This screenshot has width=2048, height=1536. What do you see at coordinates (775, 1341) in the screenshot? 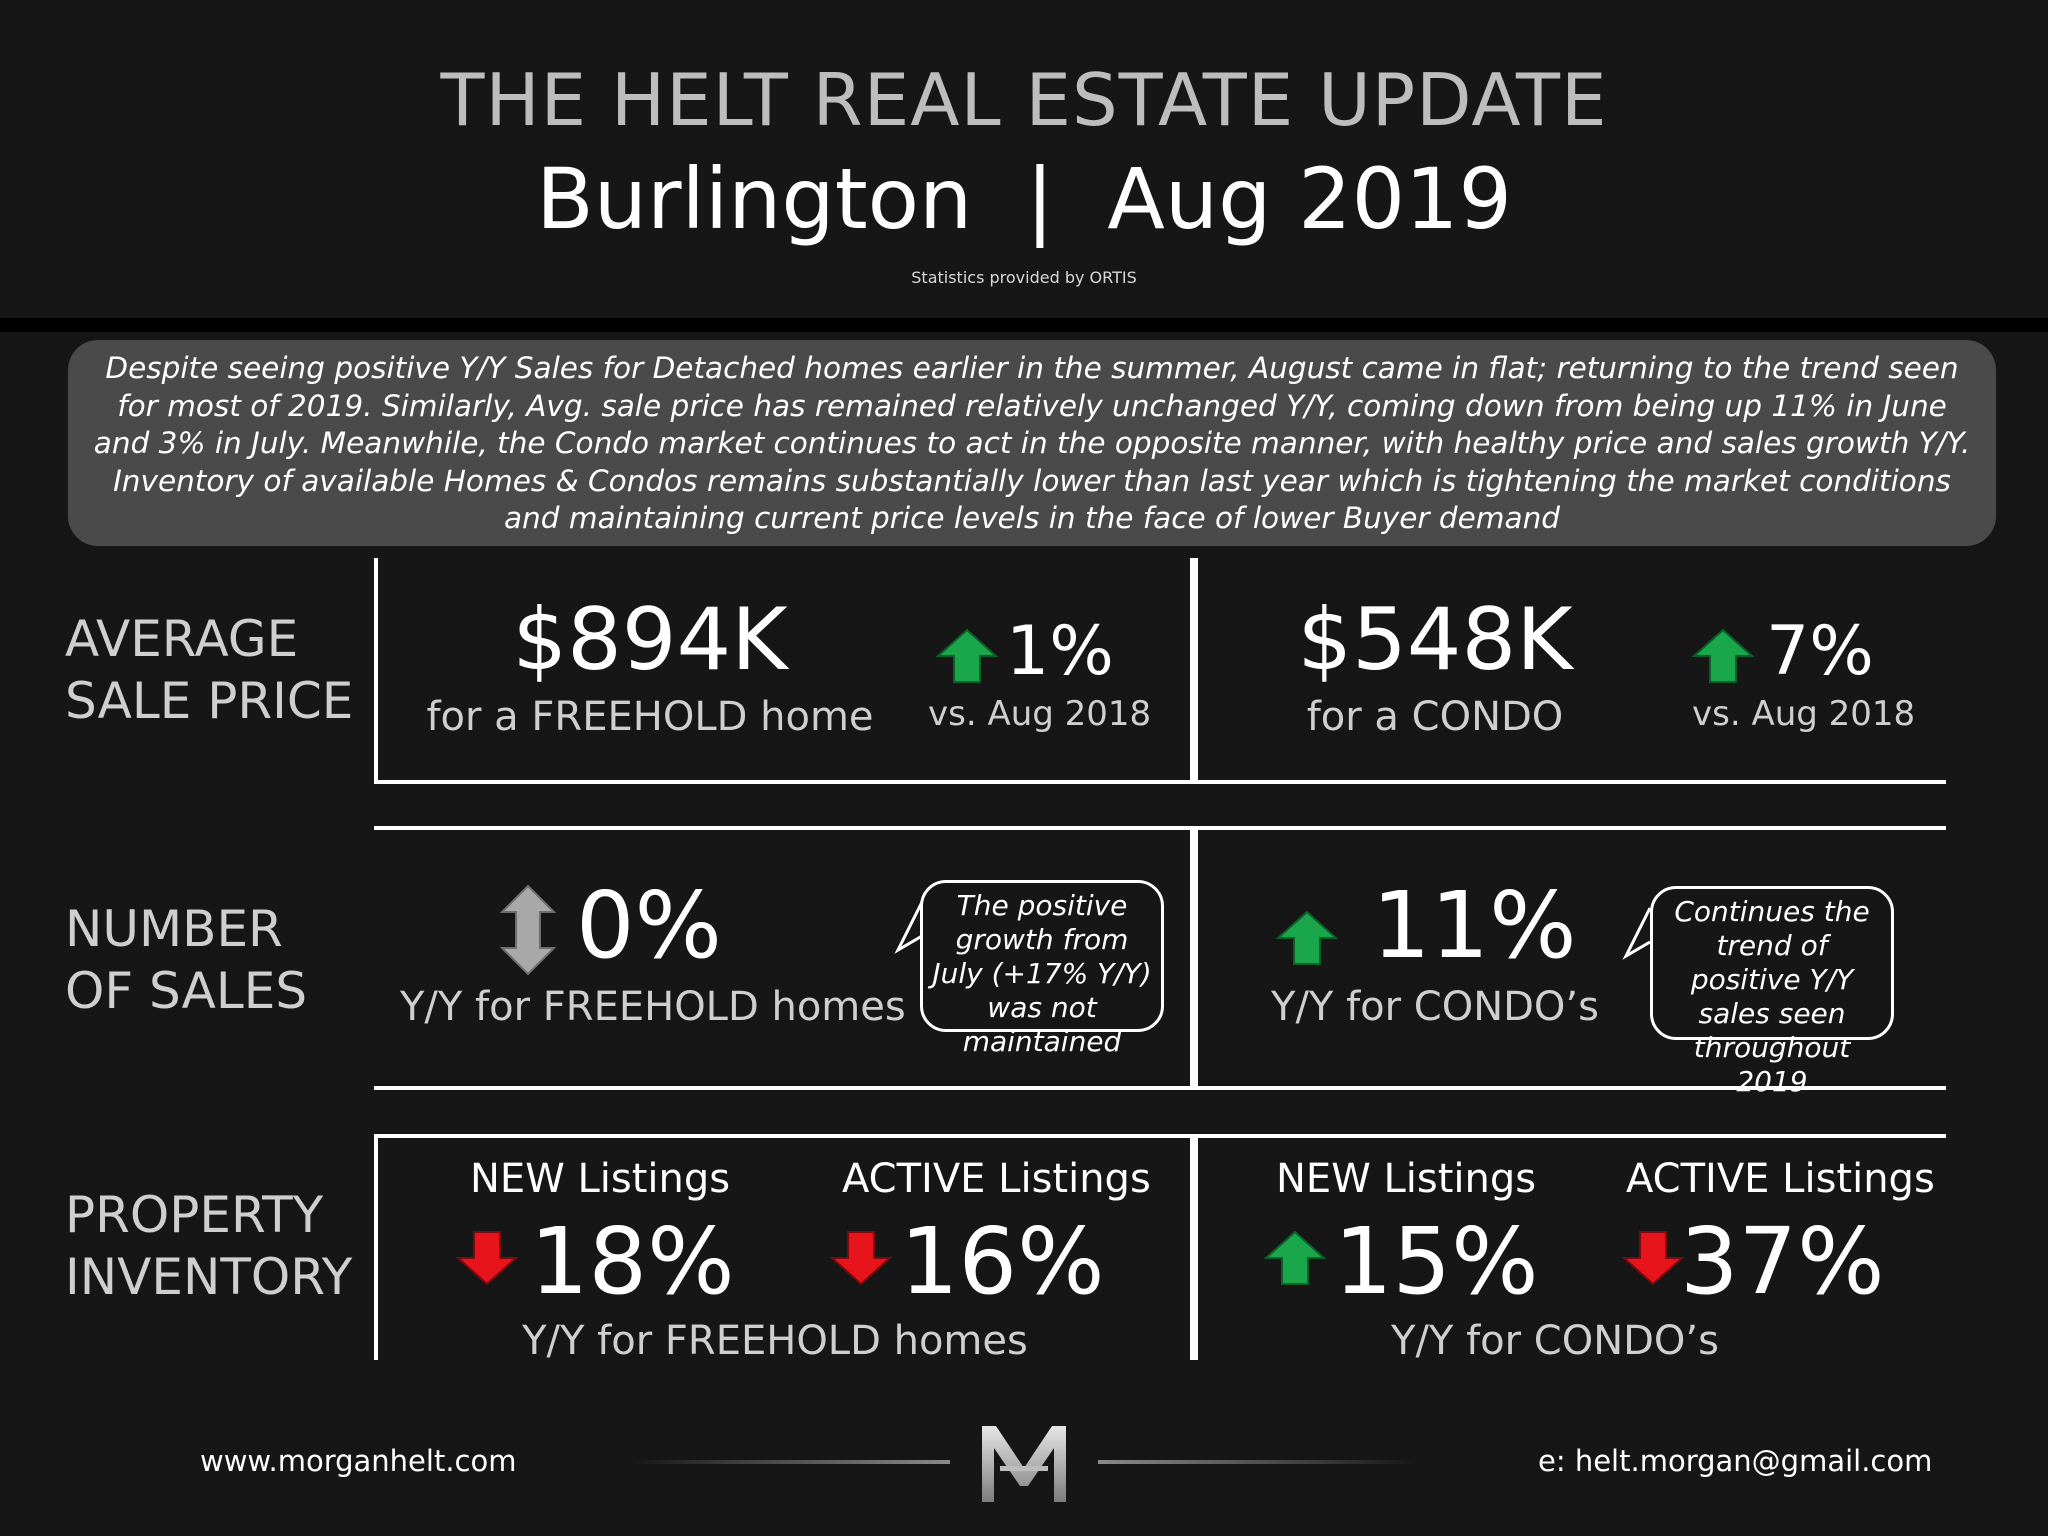
I see `freehold-inventory-desc: Y/Y for FREEHOLD homes` at bounding box center [775, 1341].